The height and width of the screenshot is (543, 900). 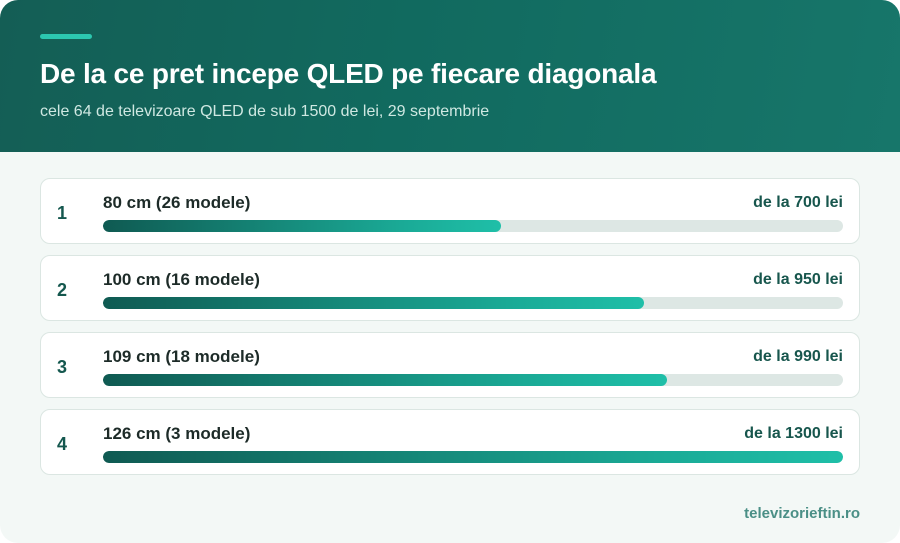 What do you see at coordinates (62, 444) in the screenshot?
I see `rank-number: 4` at bounding box center [62, 444].